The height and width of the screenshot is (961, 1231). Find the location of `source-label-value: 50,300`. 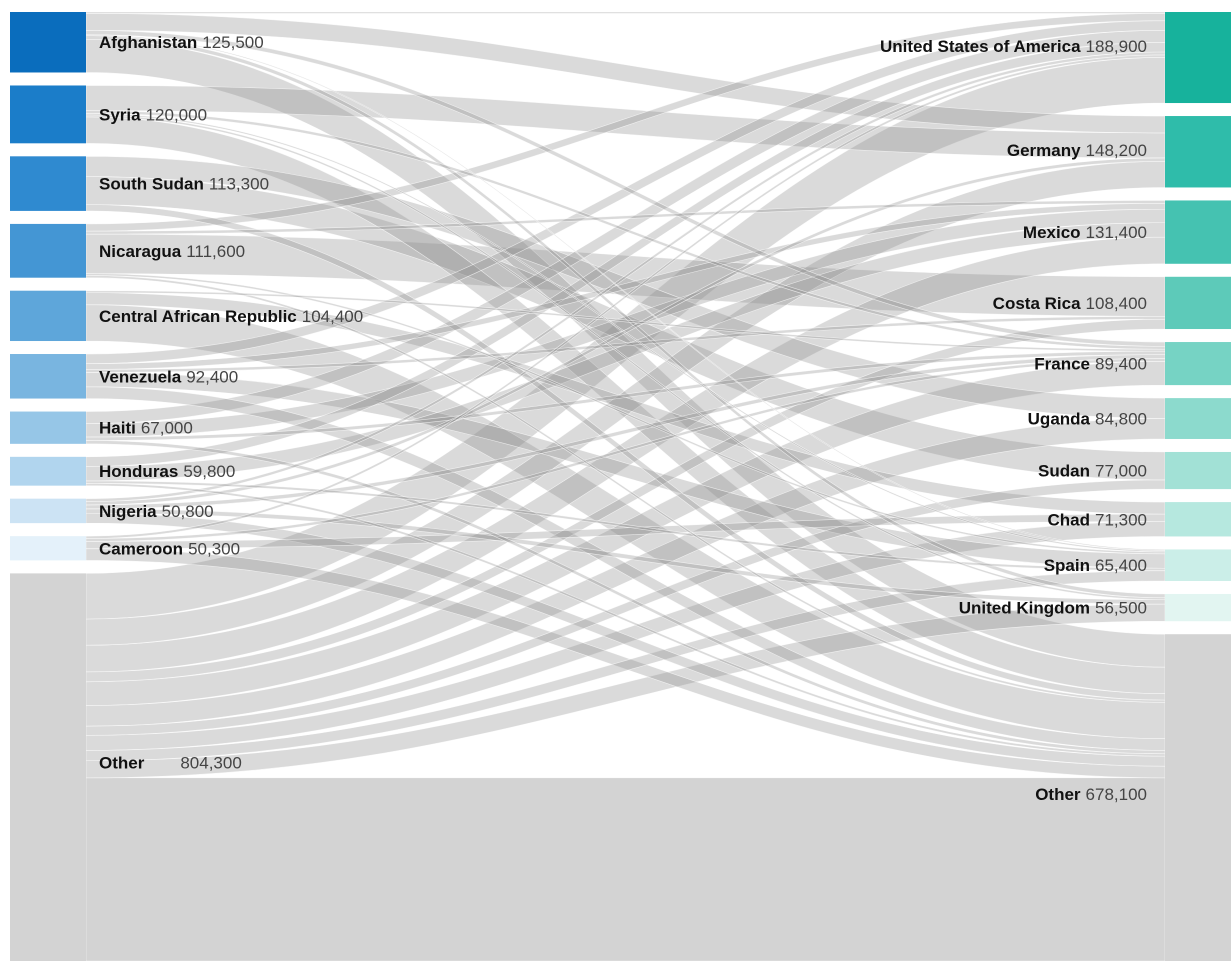

source-label-value: 50,300 is located at coordinates (214, 548).